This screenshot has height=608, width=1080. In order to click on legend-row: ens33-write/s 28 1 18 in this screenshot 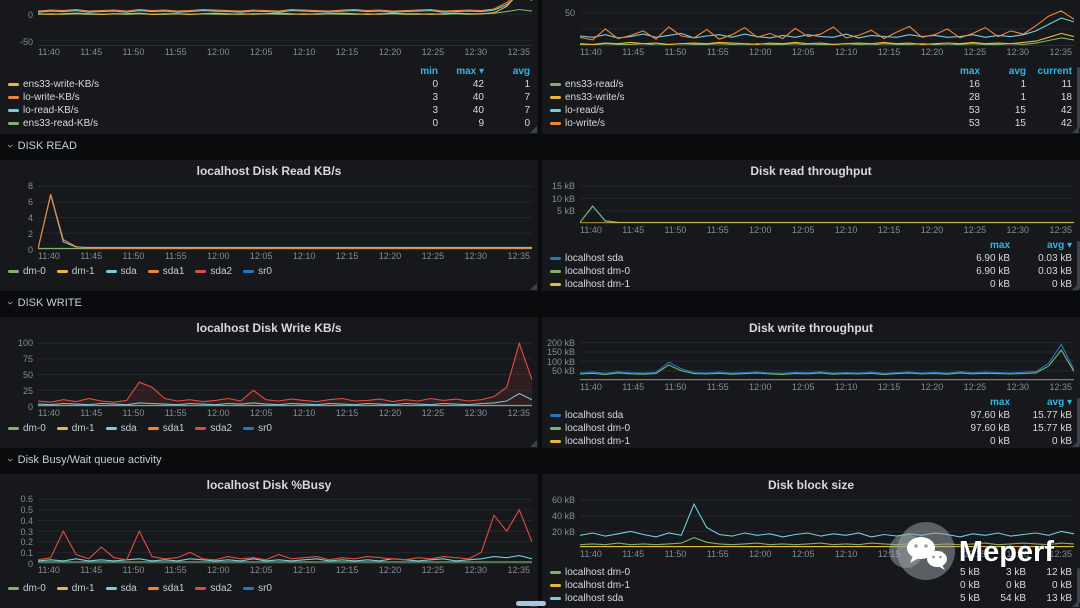, I will do `click(811, 97)`.